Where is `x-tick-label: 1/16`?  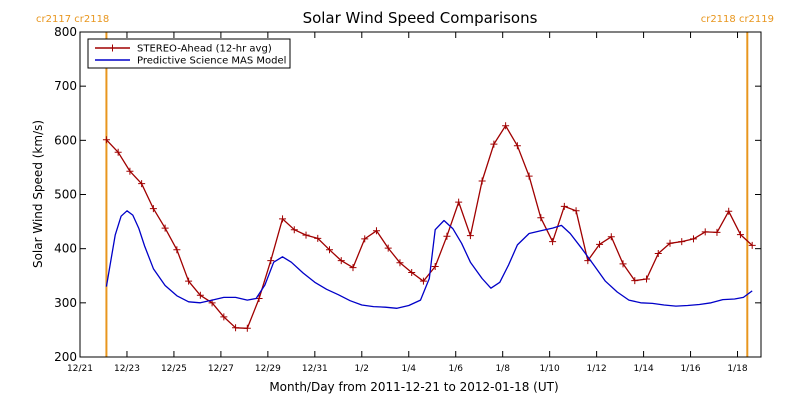
x-tick-label: 1/16 is located at coordinates (690, 369).